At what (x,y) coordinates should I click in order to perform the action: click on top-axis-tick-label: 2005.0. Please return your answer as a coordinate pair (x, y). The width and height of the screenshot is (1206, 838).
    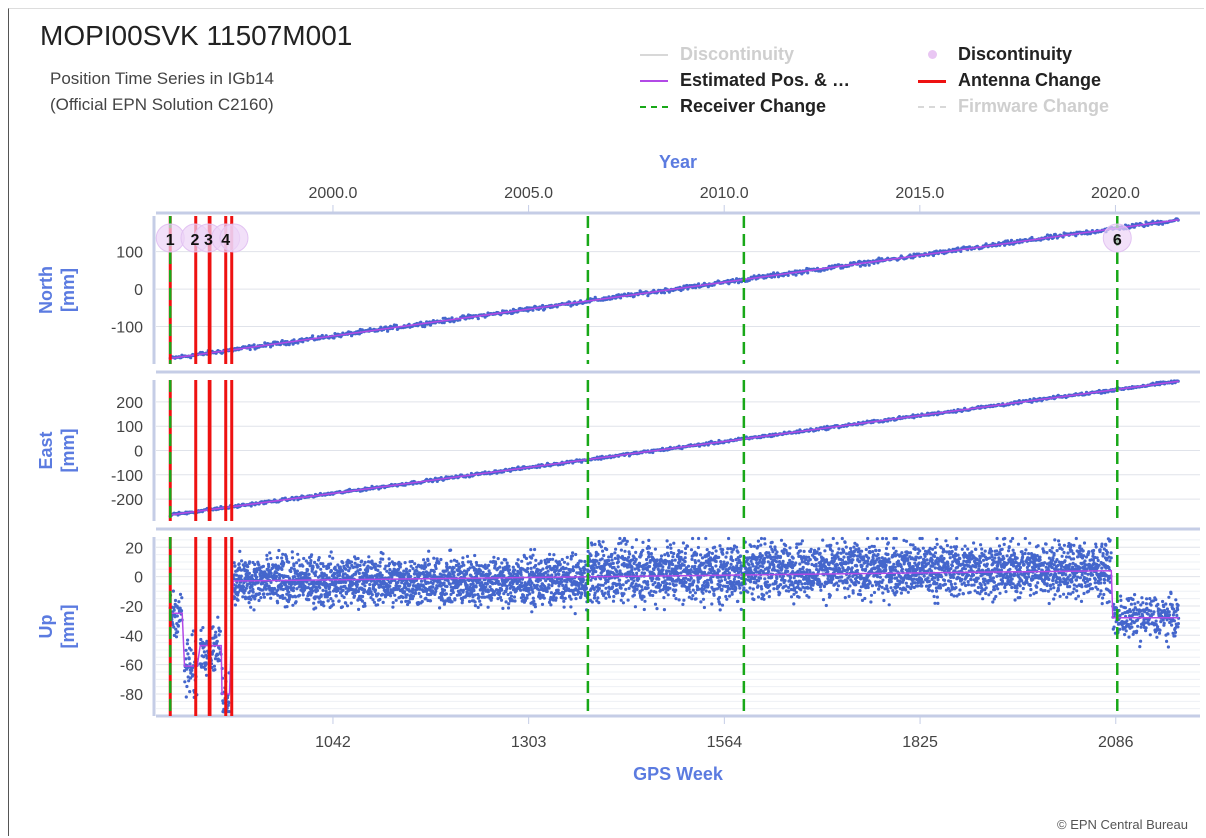
    Looking at the image, I should click on (528, 193).